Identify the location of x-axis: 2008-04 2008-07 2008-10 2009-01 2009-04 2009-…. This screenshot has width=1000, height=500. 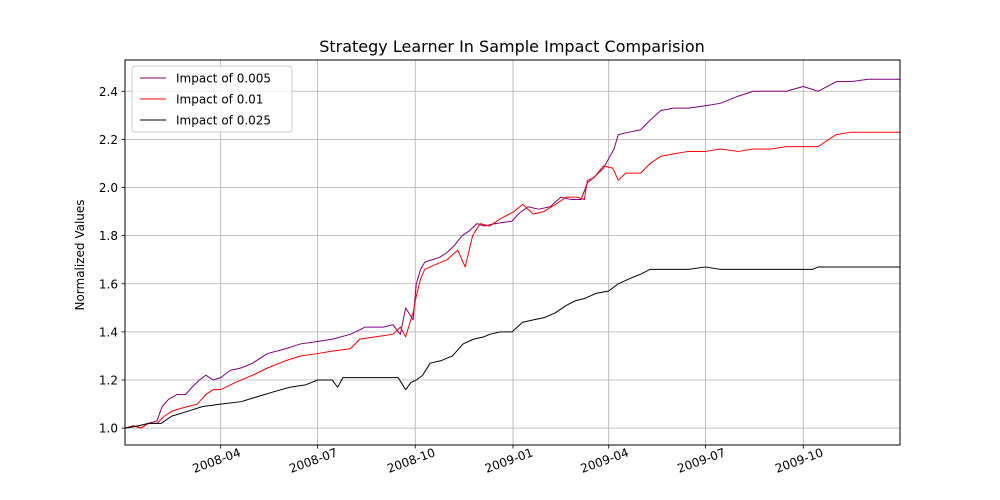
(508, 460).